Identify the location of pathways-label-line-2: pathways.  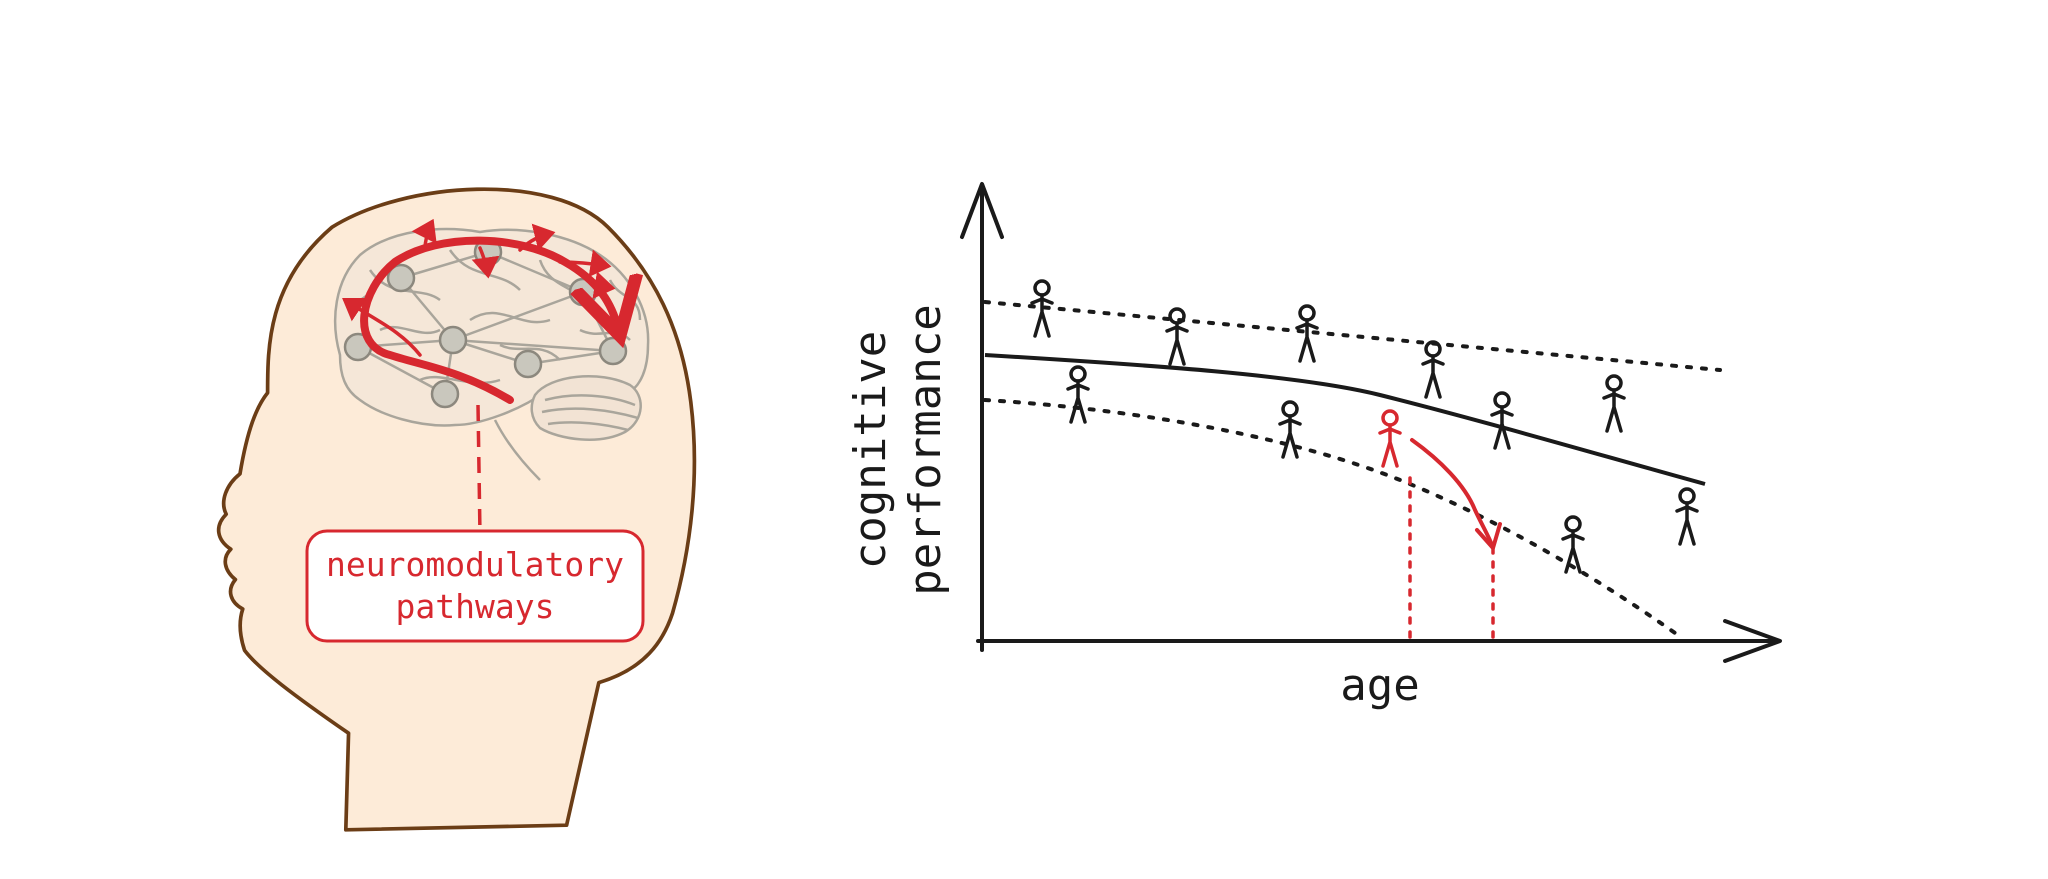
(475, 606).